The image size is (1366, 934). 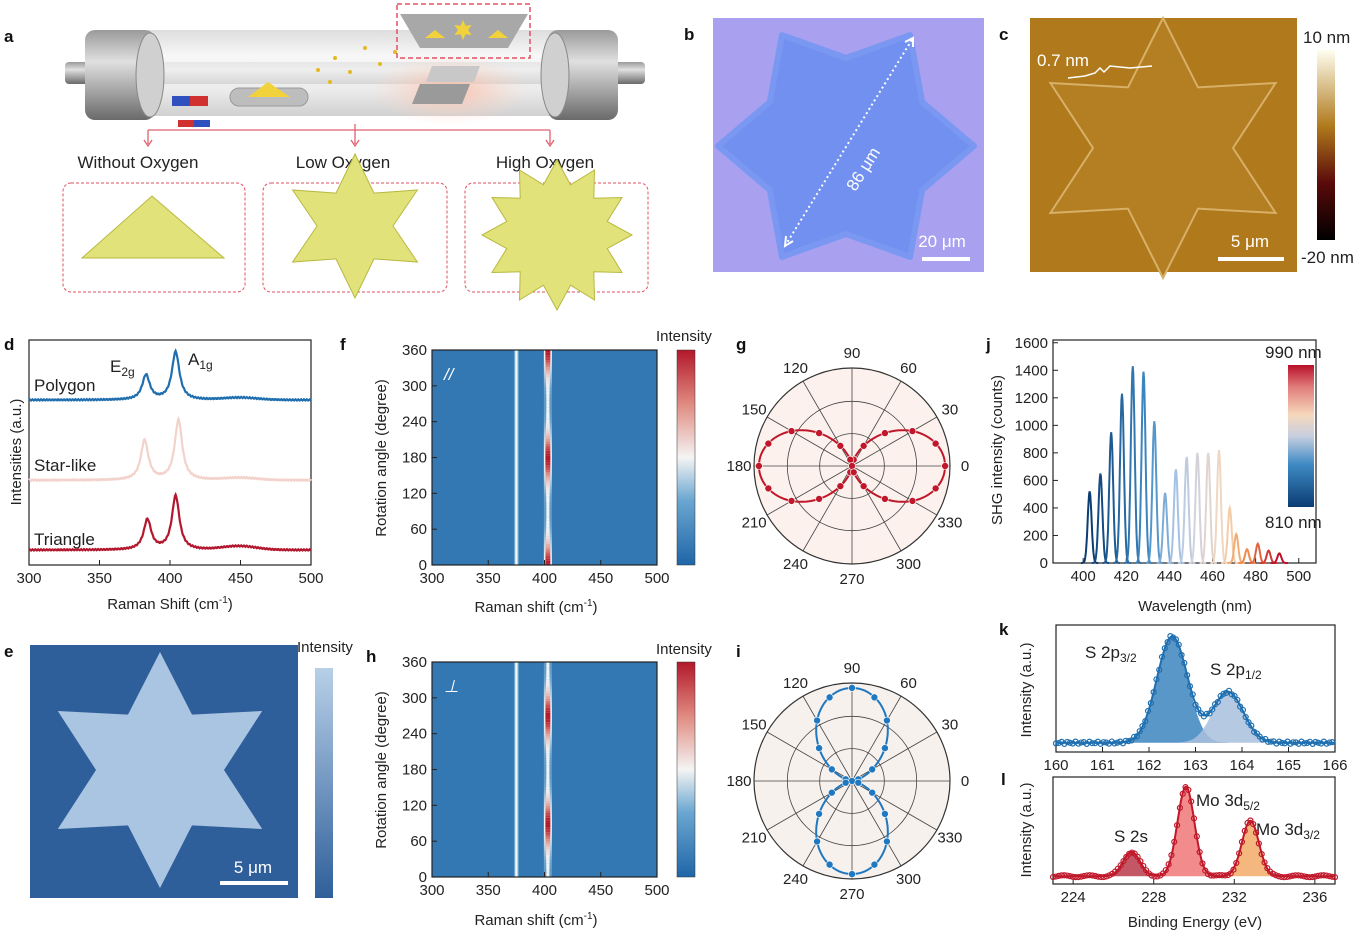 What do you see at coordinates (689, 34) in the screenshot?
I see `panel-label-b: b` at bounding box center [689, 34].